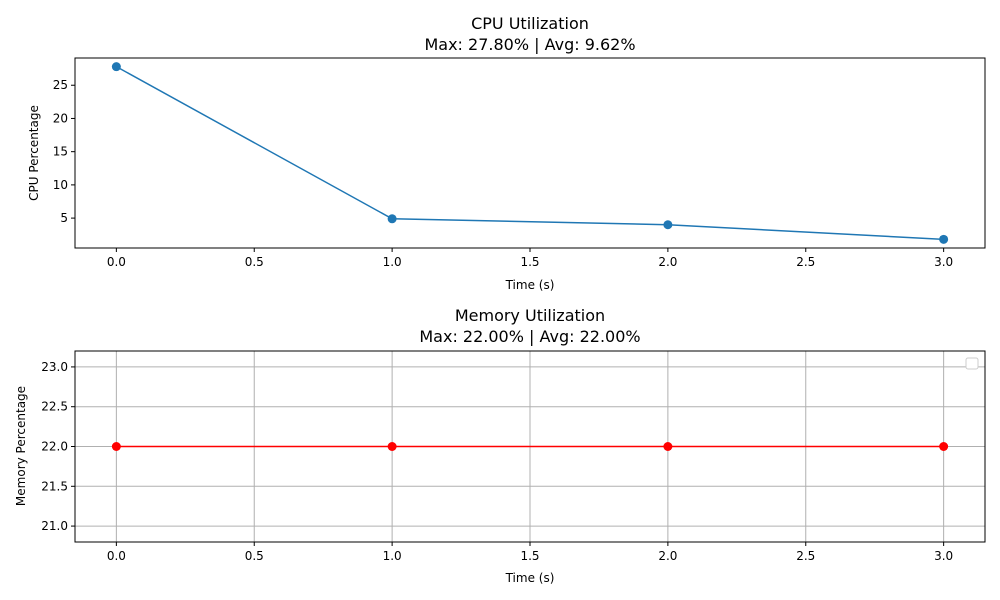 This screenshot has width=1000, height=600. What do you see at coordinates (60, 185) in the screenshot?
I see `cpu-y-tick-label: 10` at bounding box center [60, 185].